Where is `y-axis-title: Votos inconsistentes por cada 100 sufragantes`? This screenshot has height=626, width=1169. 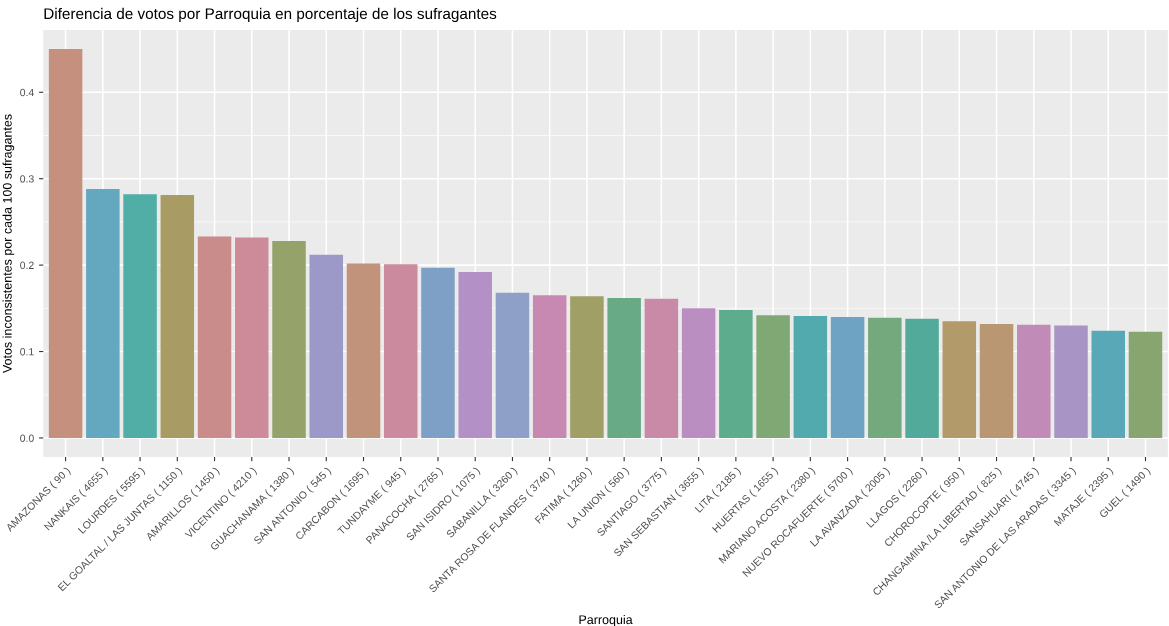
y-axis-title: Votos inconsistentes por cada 100 sufragantes is located at coordinates (8, 244).